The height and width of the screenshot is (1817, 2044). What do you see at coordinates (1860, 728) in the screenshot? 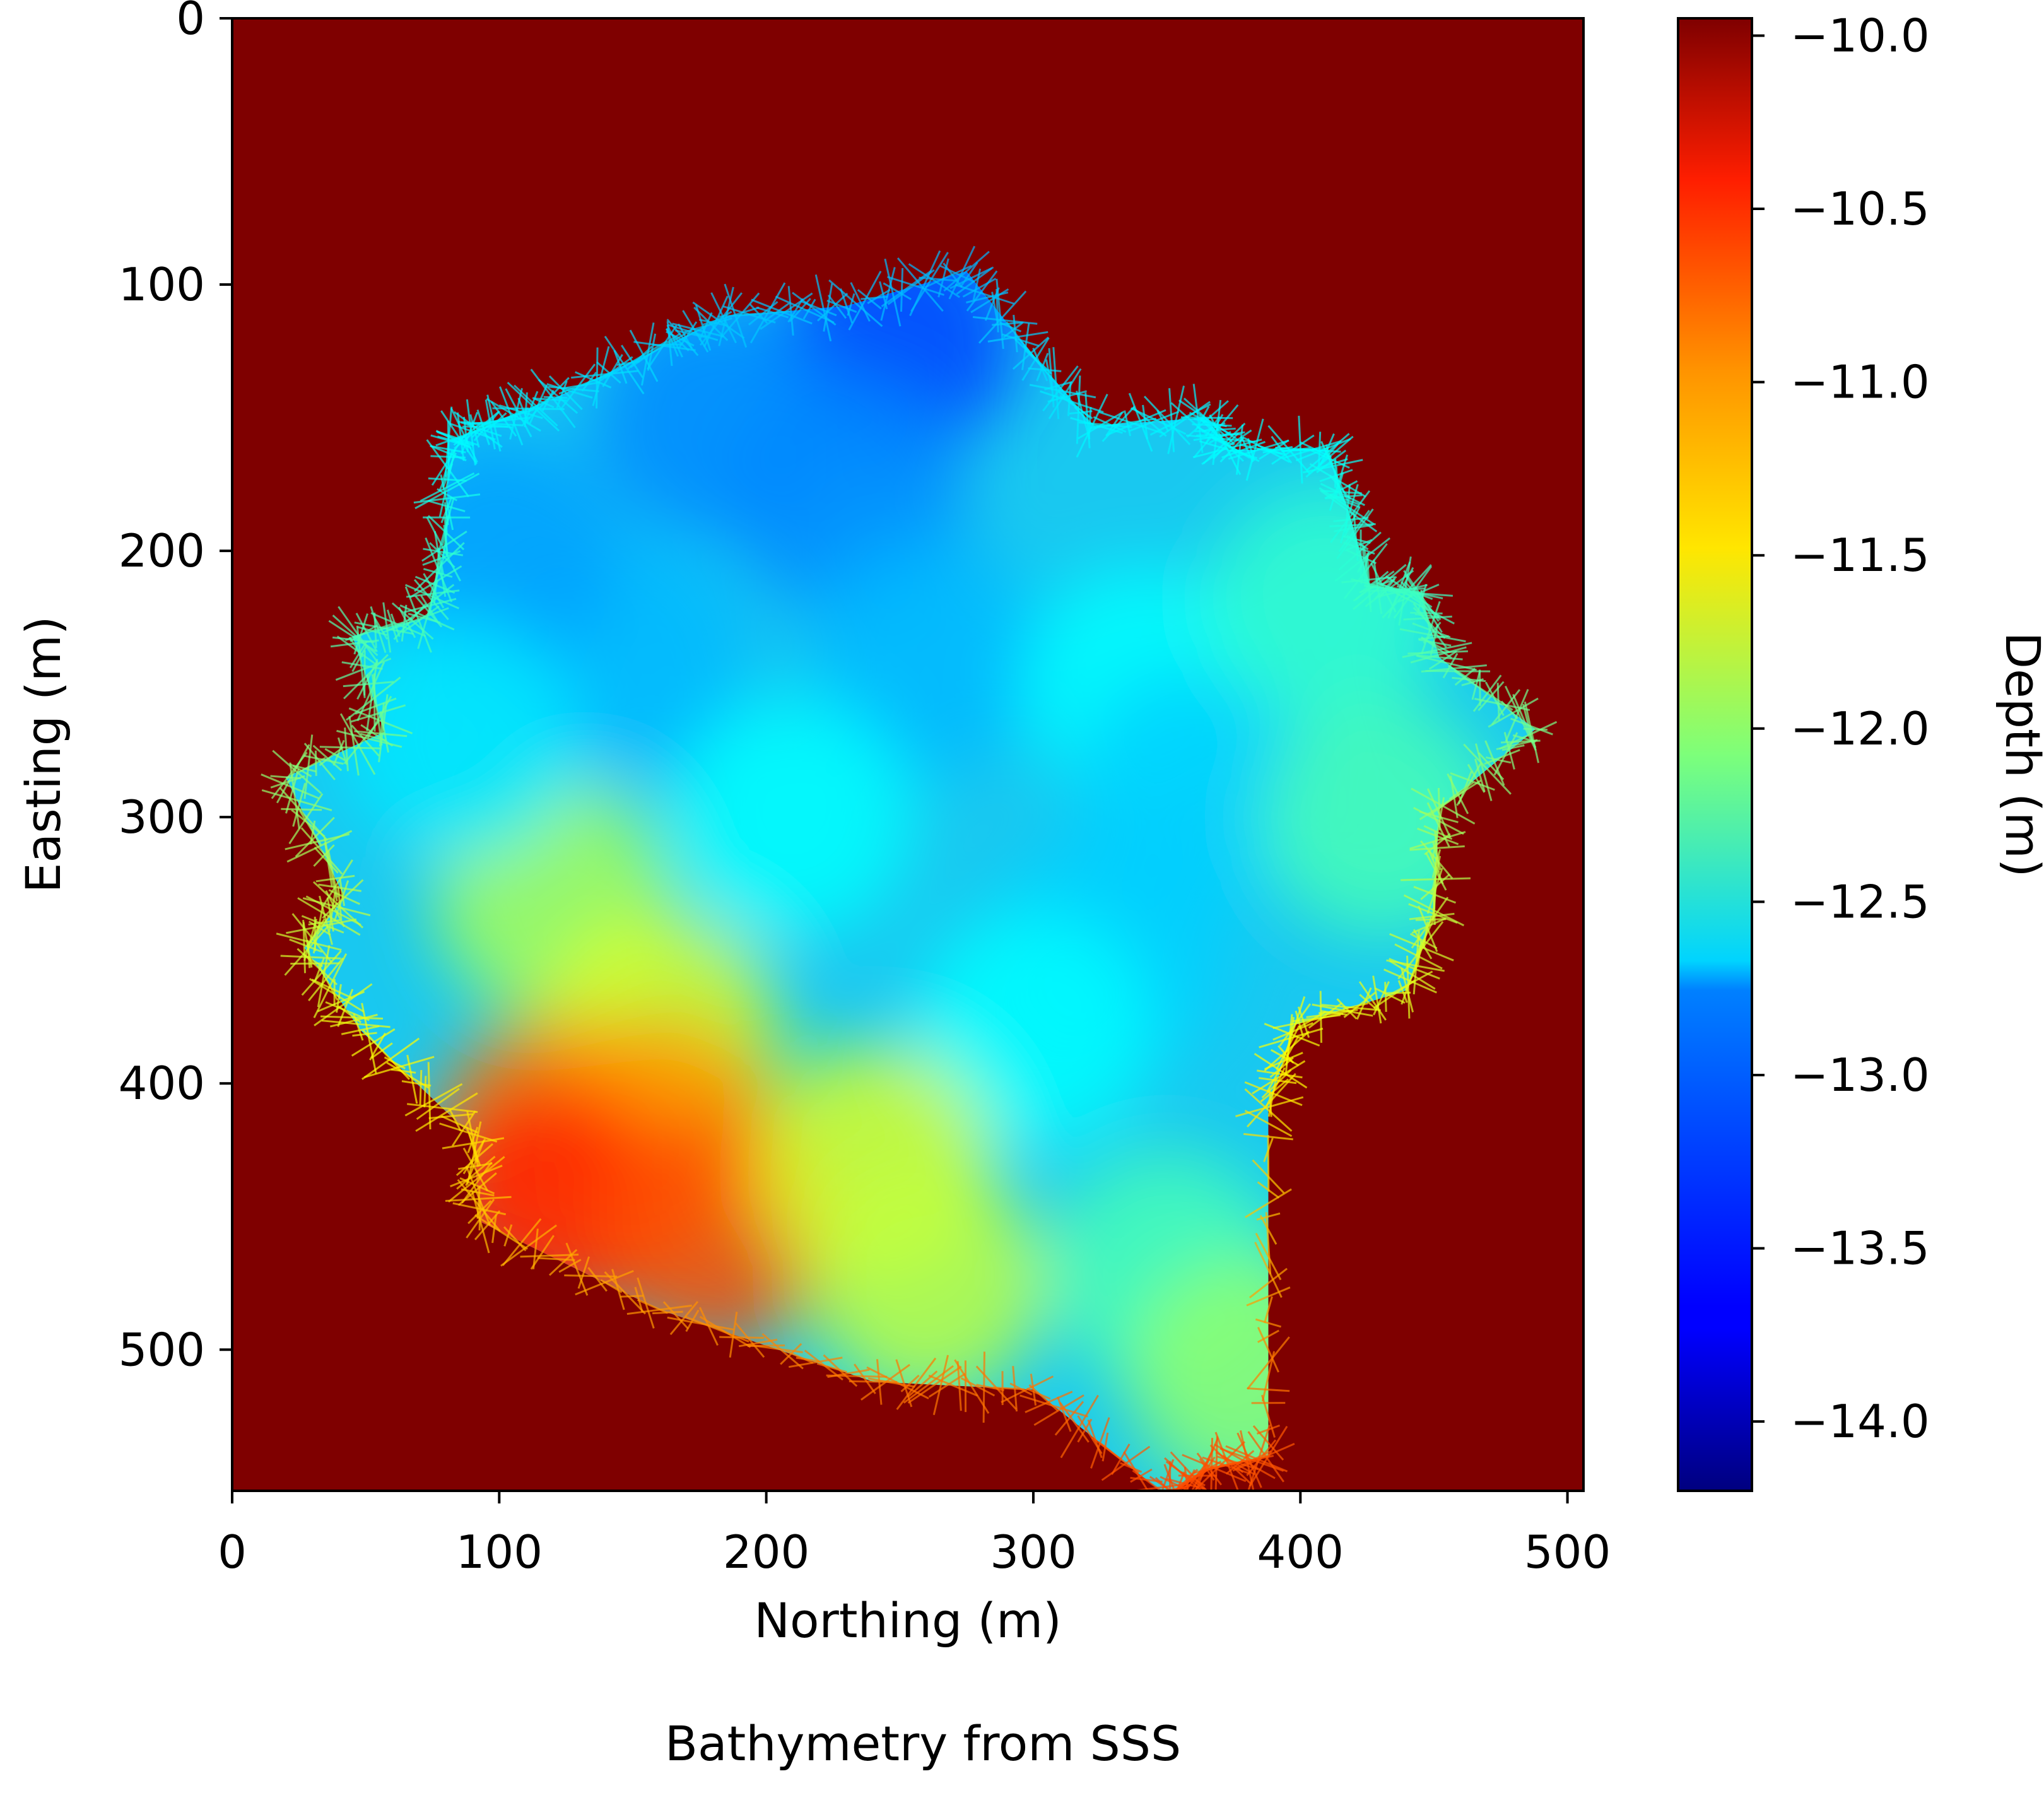
I see `colorbar-tick-label: −12.0` at bounding box center [1860, 728].